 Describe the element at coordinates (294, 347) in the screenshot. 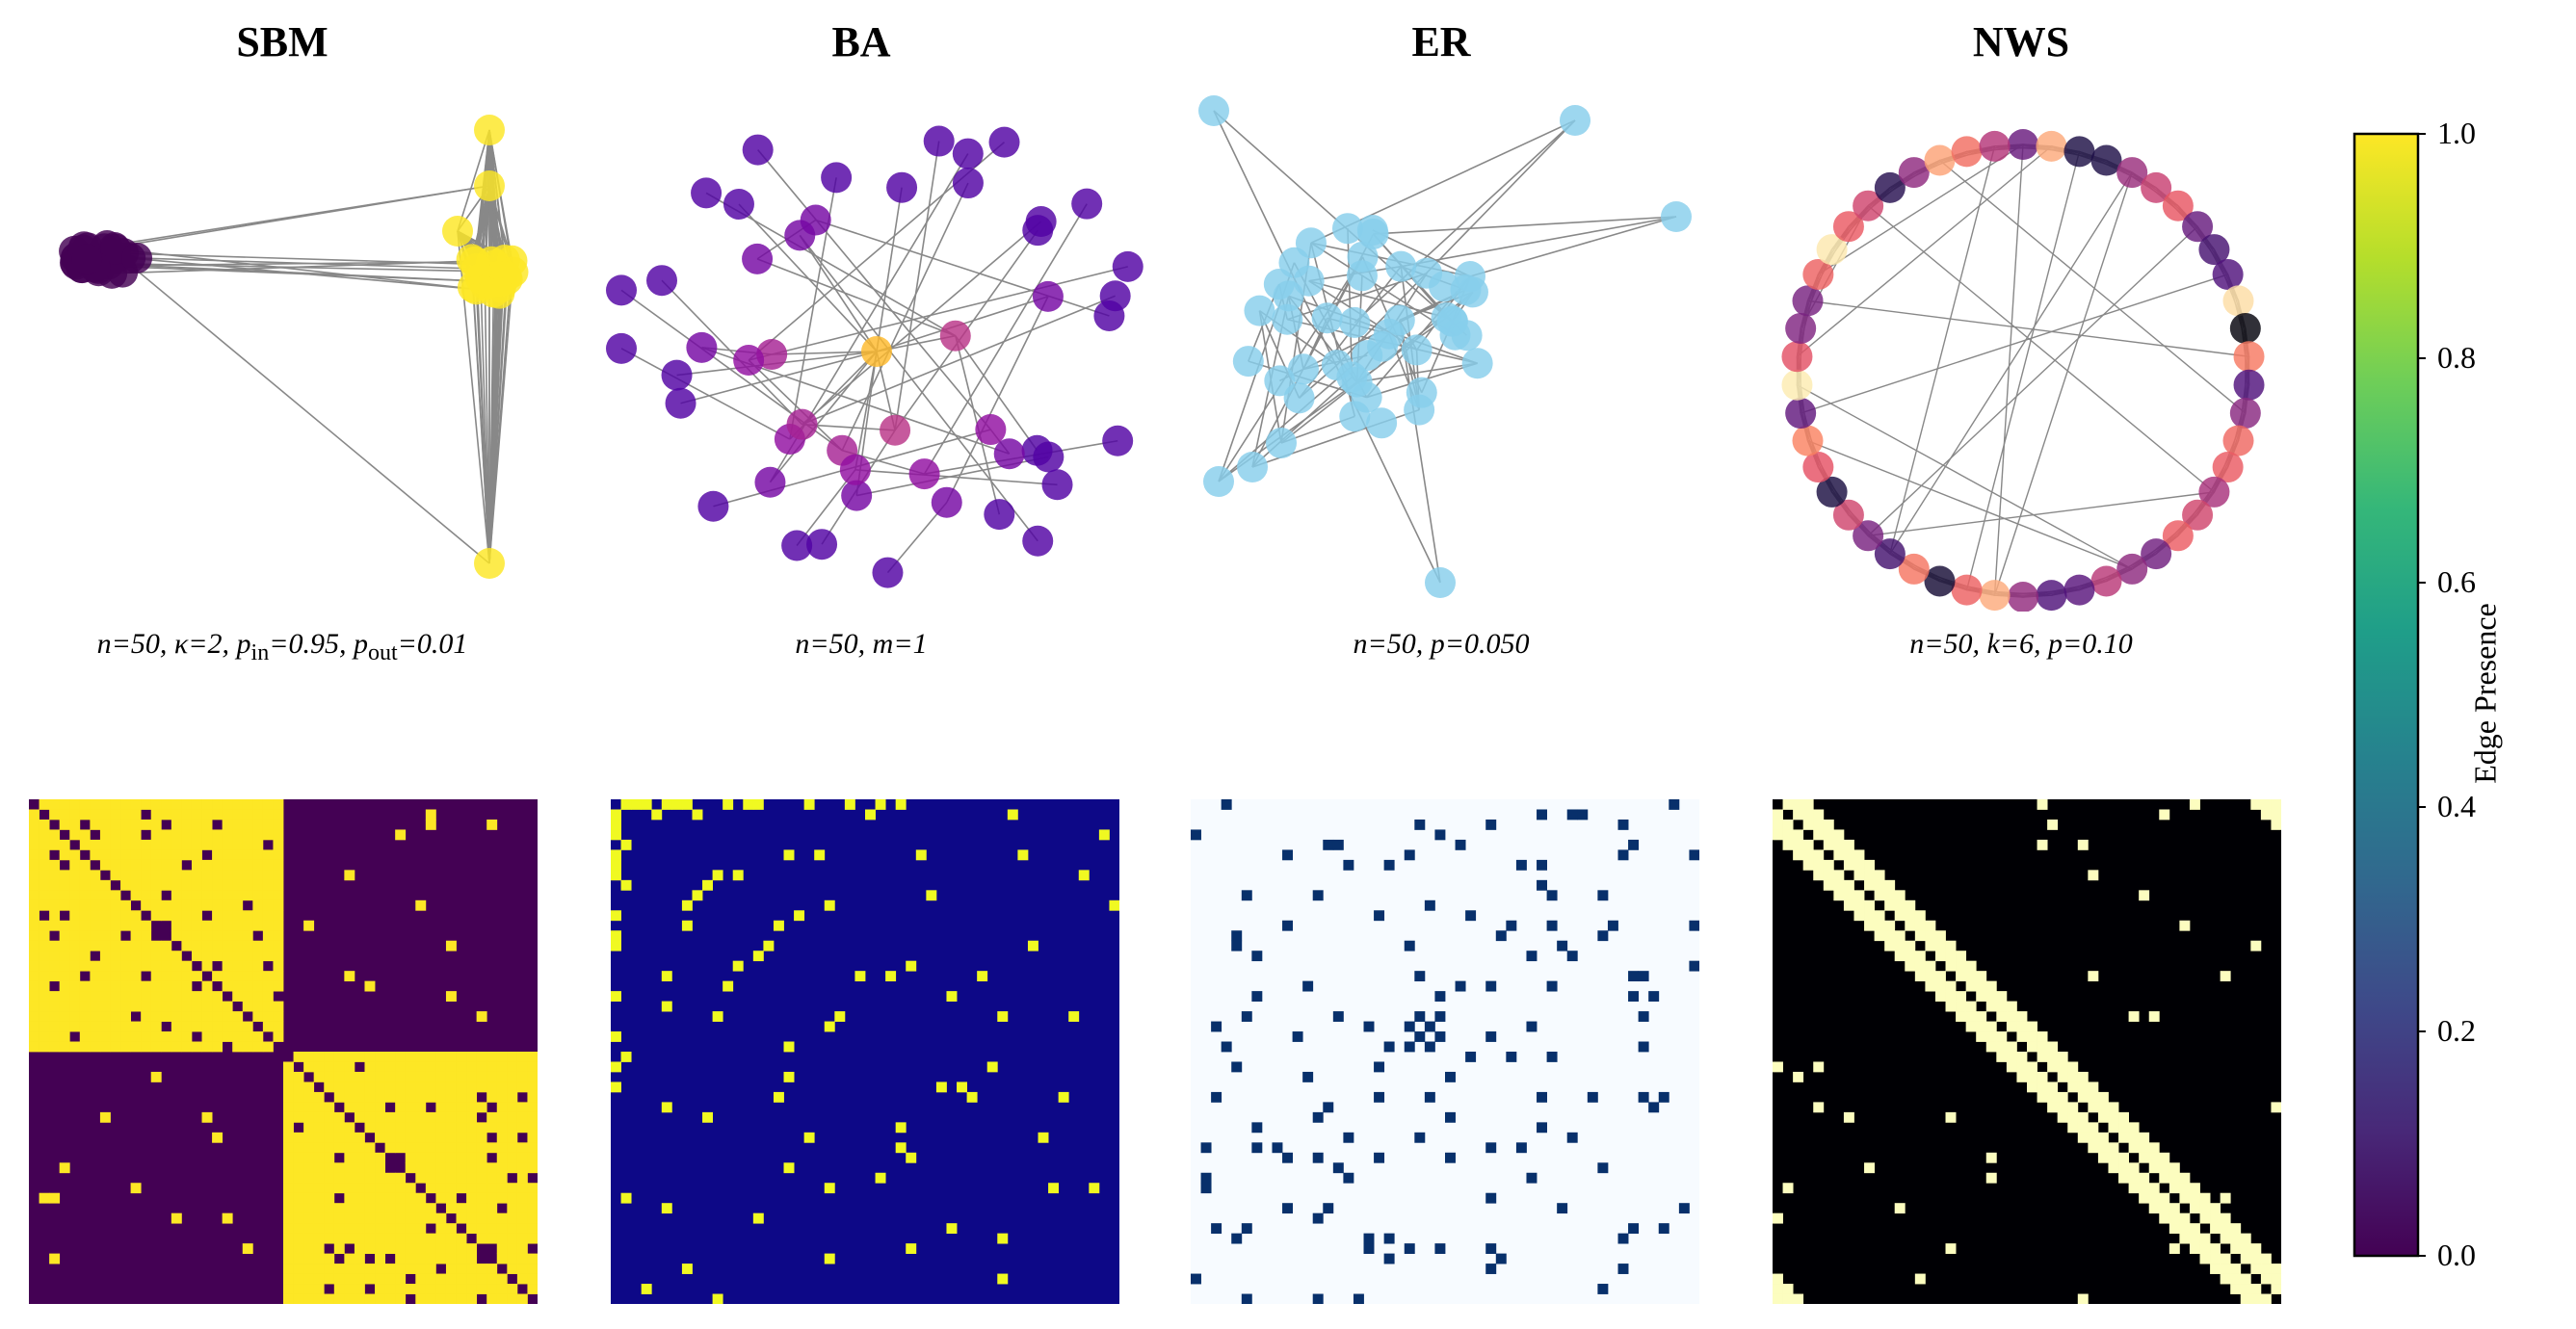

I see `network-sbm` at that location.